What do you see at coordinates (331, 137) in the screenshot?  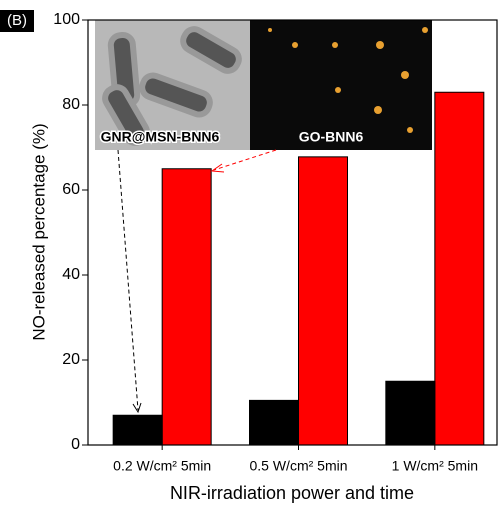 I see `inset-label: GO-BNN6` at bounding box center [331, 137].